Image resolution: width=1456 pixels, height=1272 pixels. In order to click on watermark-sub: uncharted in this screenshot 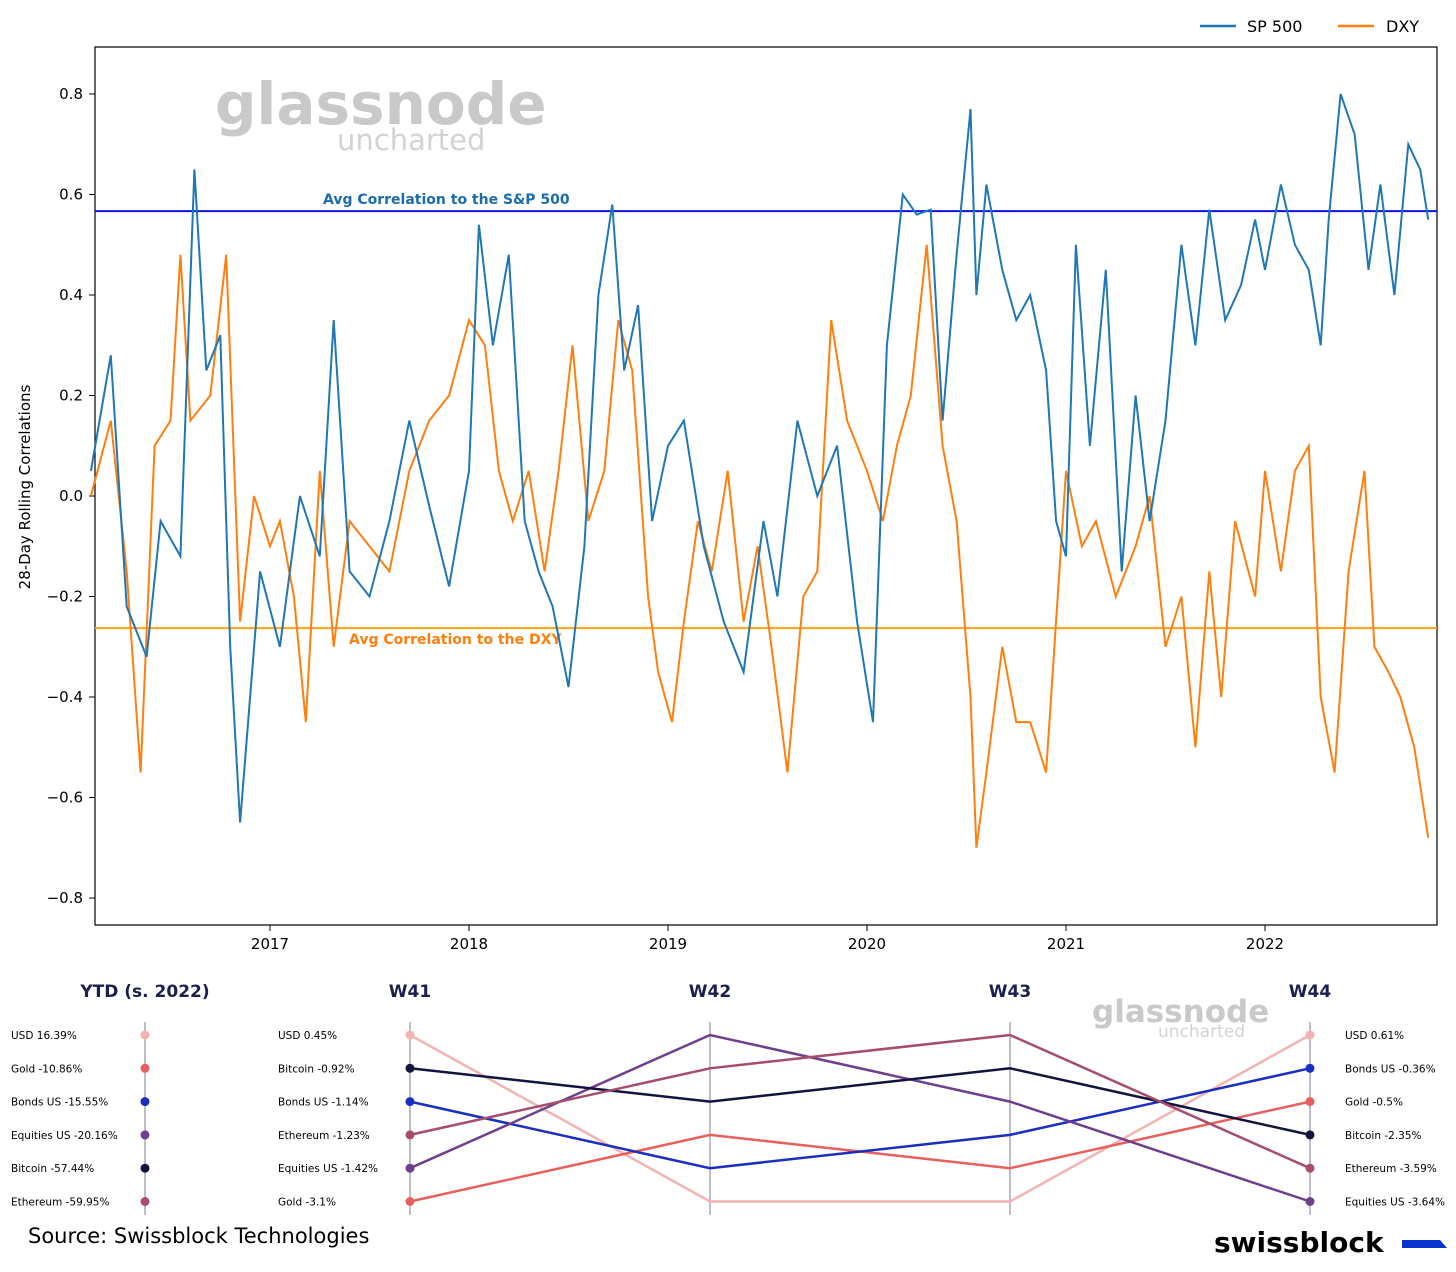, I will do `click(411, 140)`.